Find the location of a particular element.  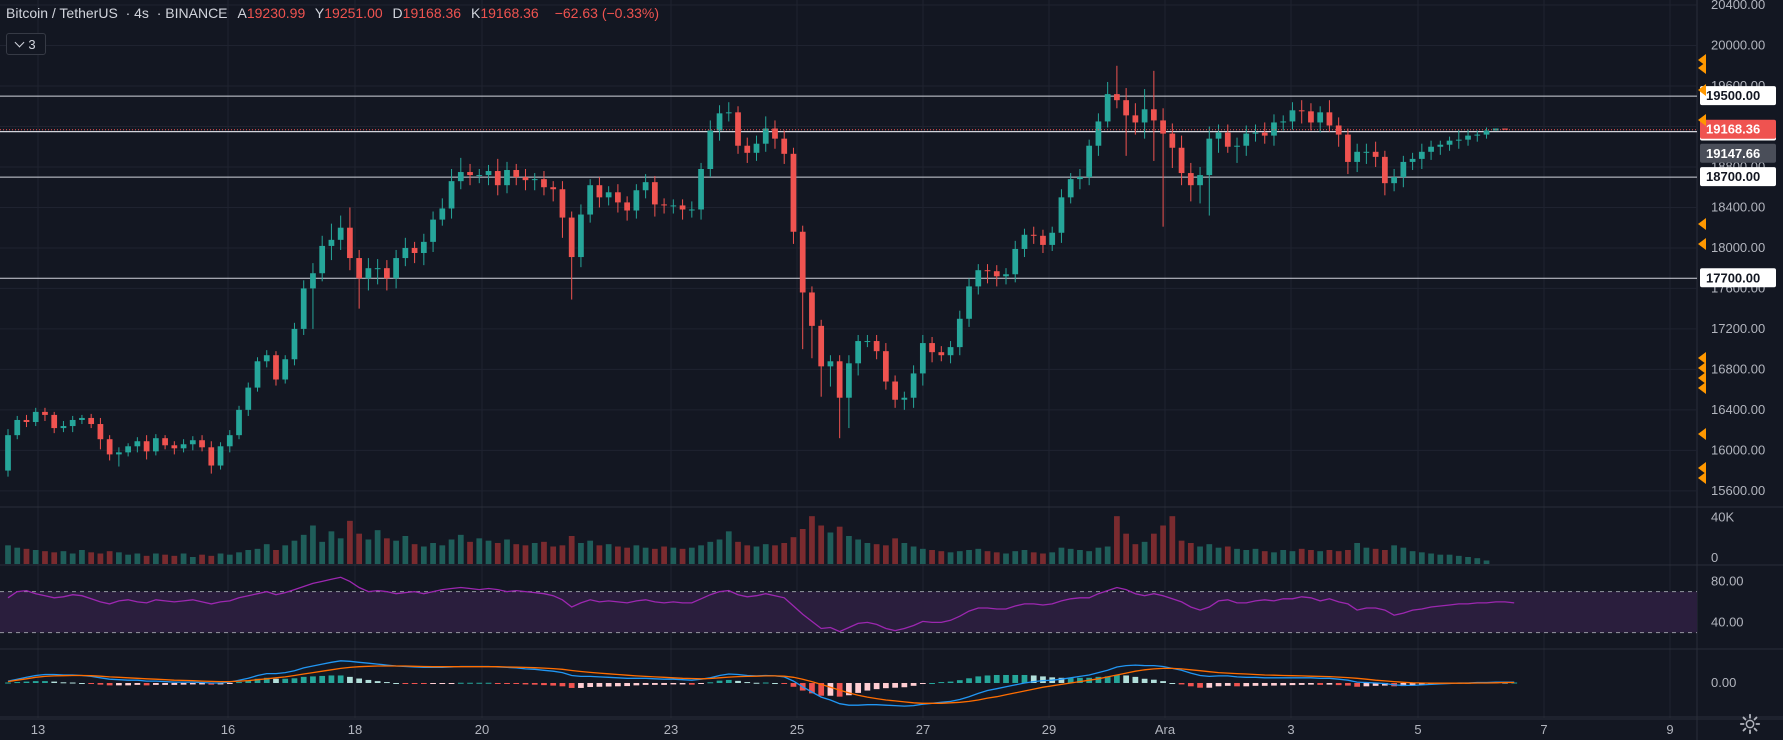

time-axis-label: 29 is located at coordinates (1049, 729).